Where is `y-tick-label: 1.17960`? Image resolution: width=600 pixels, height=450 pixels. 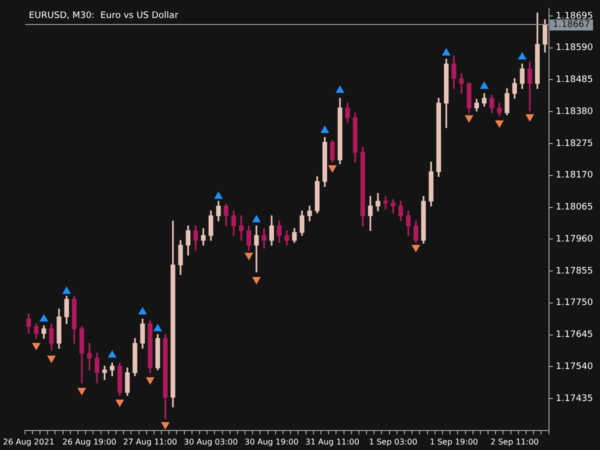 y-tick-label: 1.17960 is located at coordinates (575, 239).